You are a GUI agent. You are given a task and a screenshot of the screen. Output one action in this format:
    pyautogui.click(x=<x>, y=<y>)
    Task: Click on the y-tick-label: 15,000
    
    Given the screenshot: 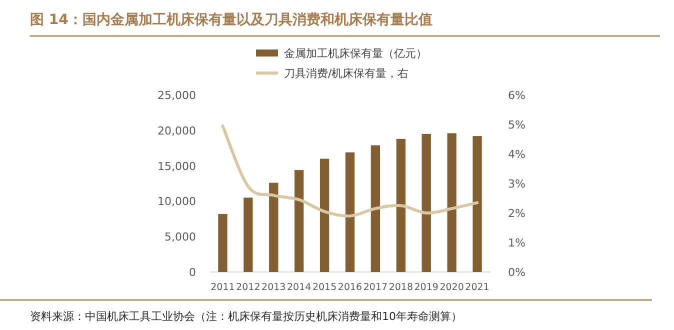 What is the action you would take?
    pyautogui.click(x=177, y=166)
    